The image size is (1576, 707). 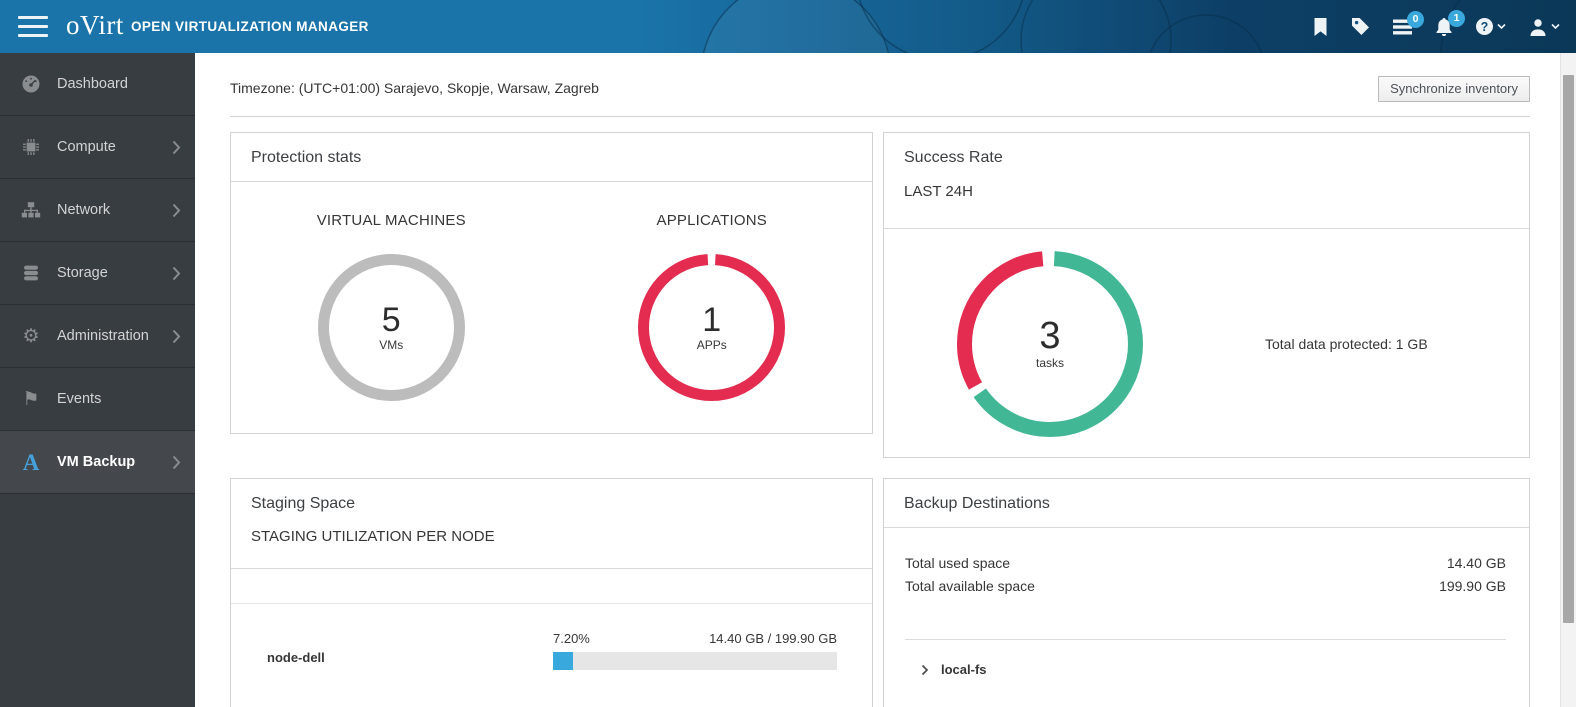 What do you see at coordinates (925, 669) in the screenshot?
I see `expand-chevron-icon` at bounding box center [925, 669].